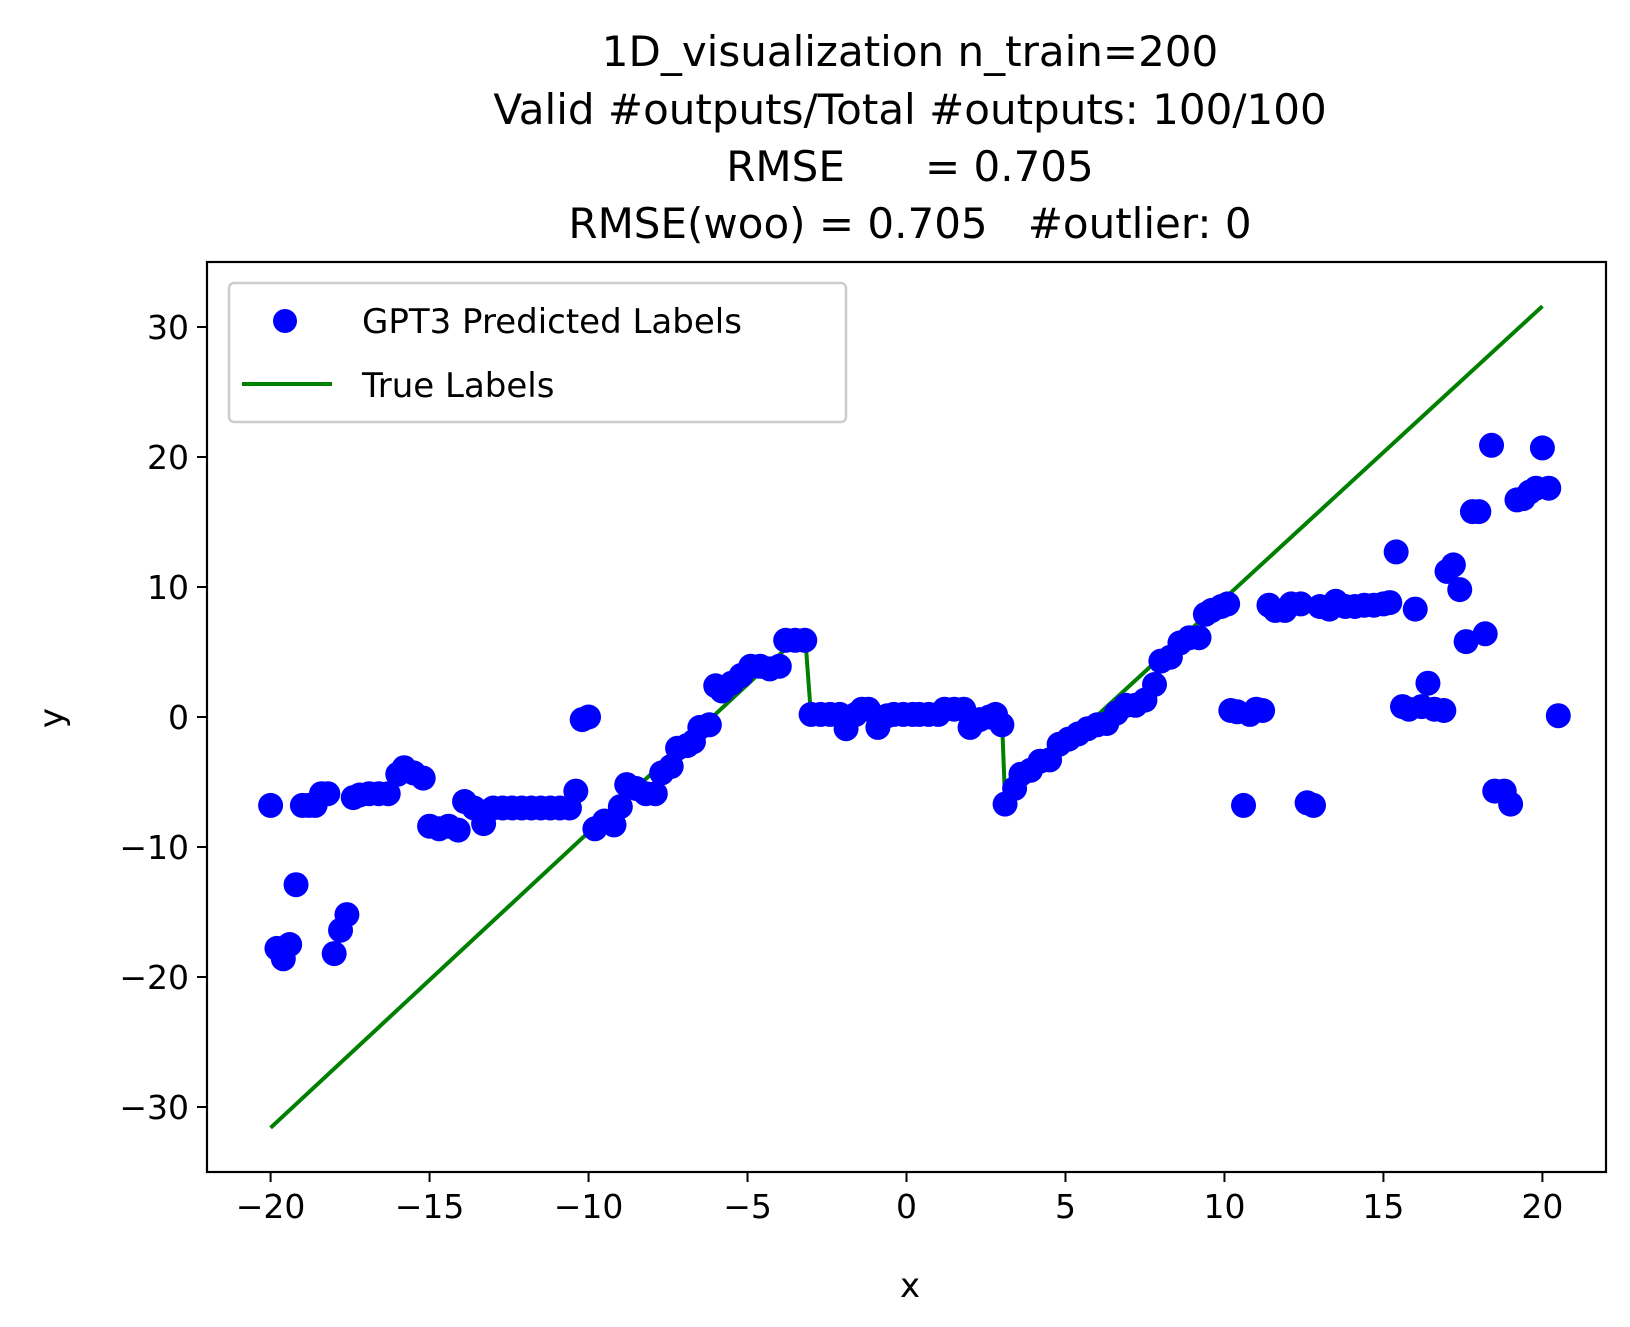 The height and width of the screenshot is (1327, 1630). Describe the element at coordinates (910, 166) in the screenshot. I see `title-line-3: RMSE = 0.705` at that location.